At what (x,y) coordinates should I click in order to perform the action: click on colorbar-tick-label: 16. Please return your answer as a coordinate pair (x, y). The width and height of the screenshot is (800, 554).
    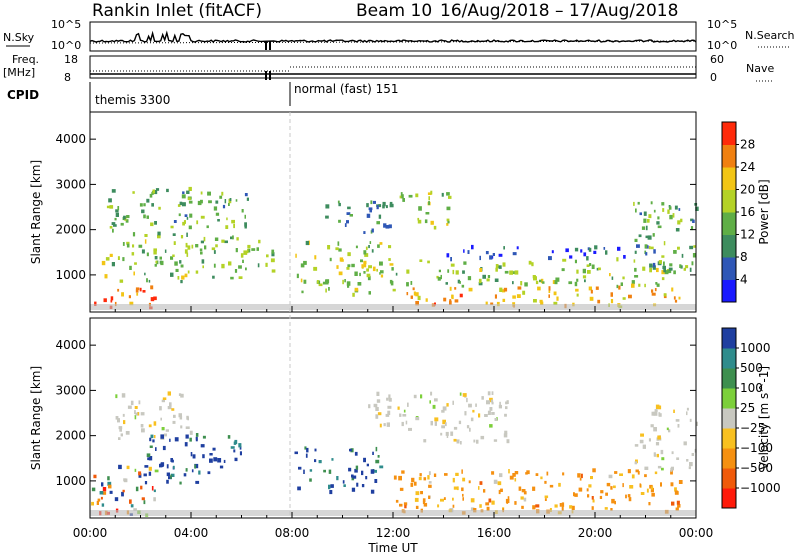
    Looking at the image, I should click on (747, 212).